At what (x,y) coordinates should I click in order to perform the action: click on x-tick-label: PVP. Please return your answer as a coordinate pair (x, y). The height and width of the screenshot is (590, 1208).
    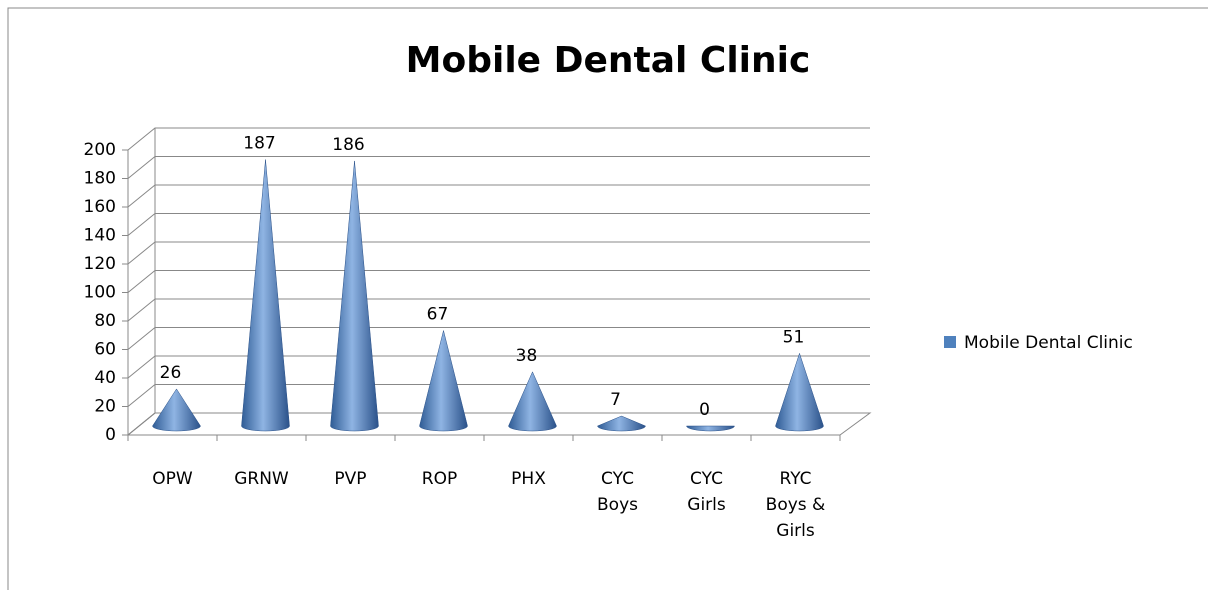
    Looking at the image, I should click on (350, 479).